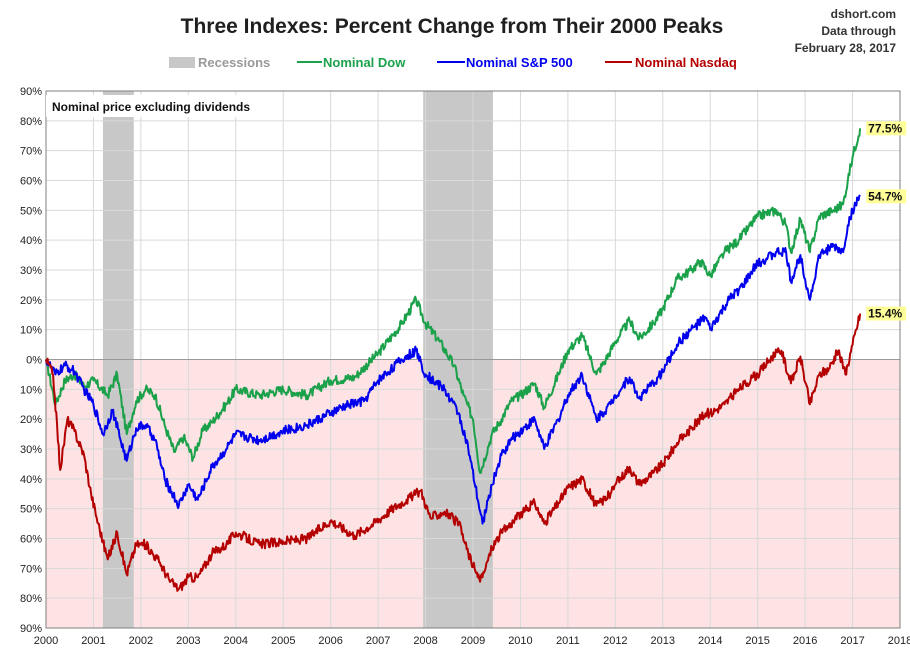  What do you see at coordinates (686, 62) in the screenshot?
I see `legend-label-nasdaq: Nominal Nasdaq` at bounding box center [686, 62].